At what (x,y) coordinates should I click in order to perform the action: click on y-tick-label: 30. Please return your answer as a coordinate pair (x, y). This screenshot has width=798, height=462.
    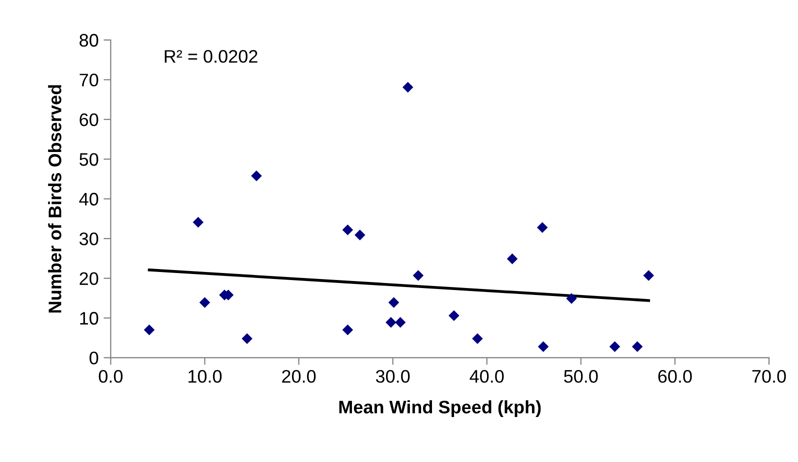
    Looking at the image, I should click on (89, 239).